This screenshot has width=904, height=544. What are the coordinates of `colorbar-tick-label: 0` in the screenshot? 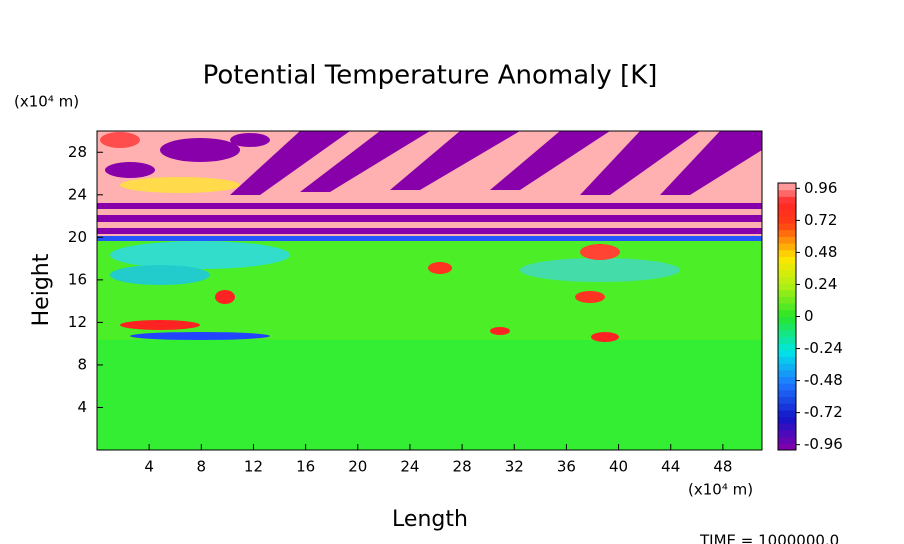 It's located at (809, 316).